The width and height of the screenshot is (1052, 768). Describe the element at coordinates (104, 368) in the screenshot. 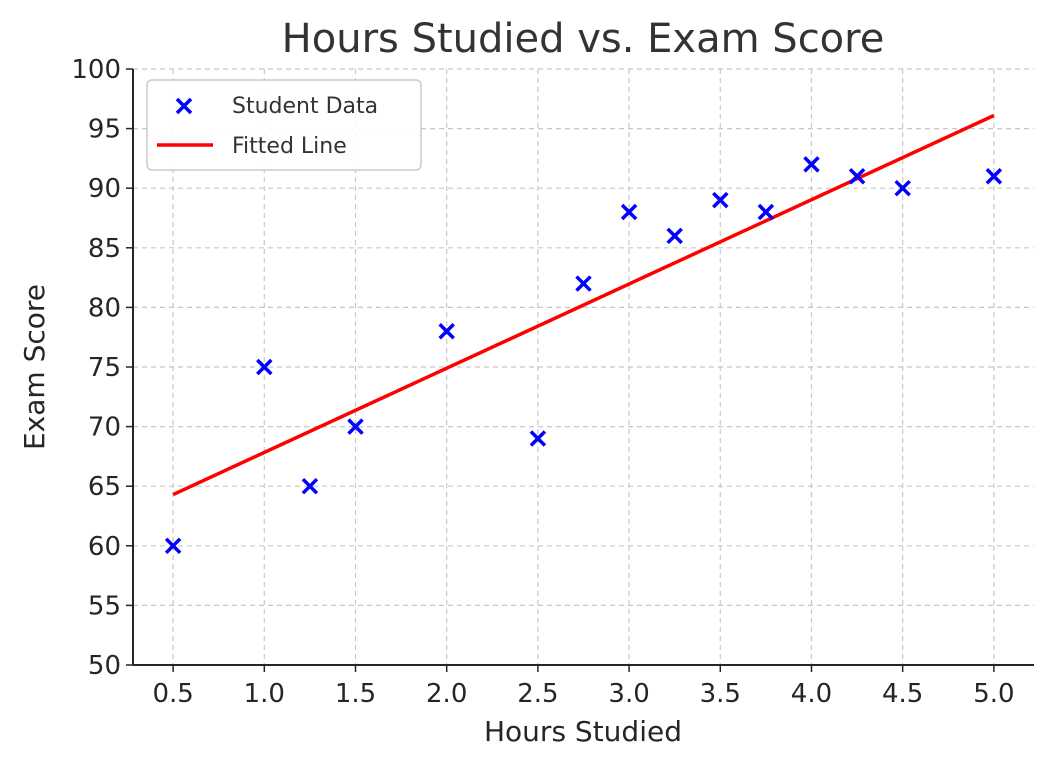

I see `y-tick-label: 75` at that location.